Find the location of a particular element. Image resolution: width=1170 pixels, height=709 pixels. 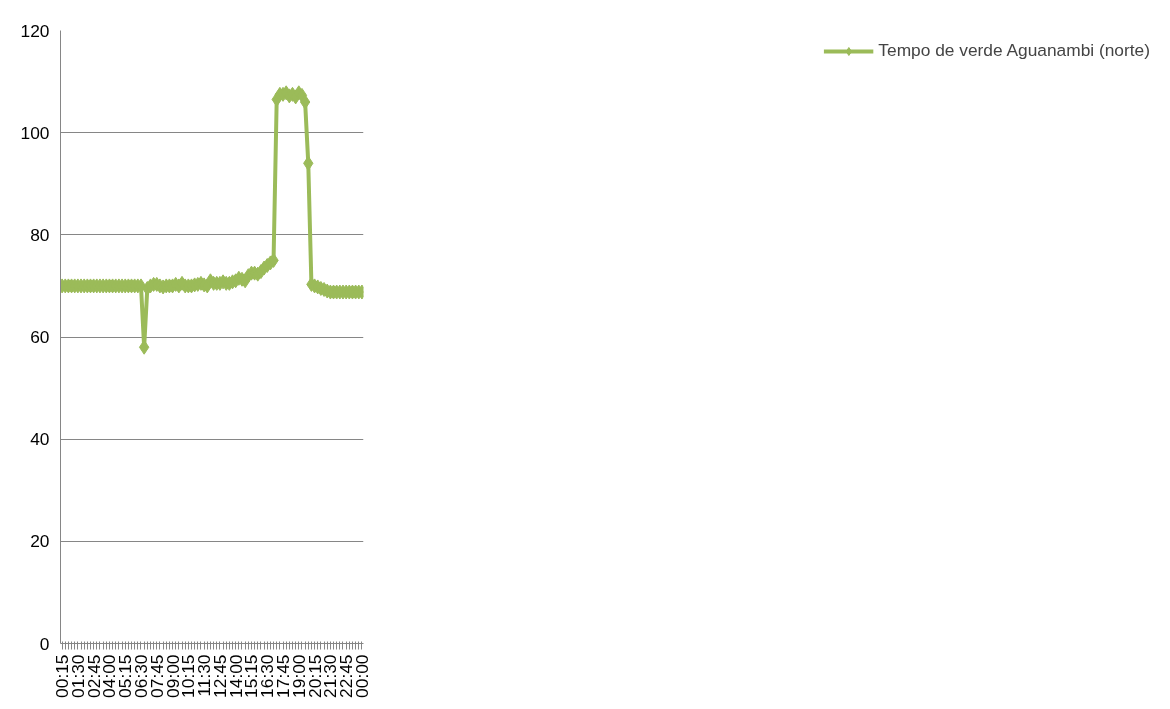

y-tick-label: 20 is located at coordinates (40, 541).